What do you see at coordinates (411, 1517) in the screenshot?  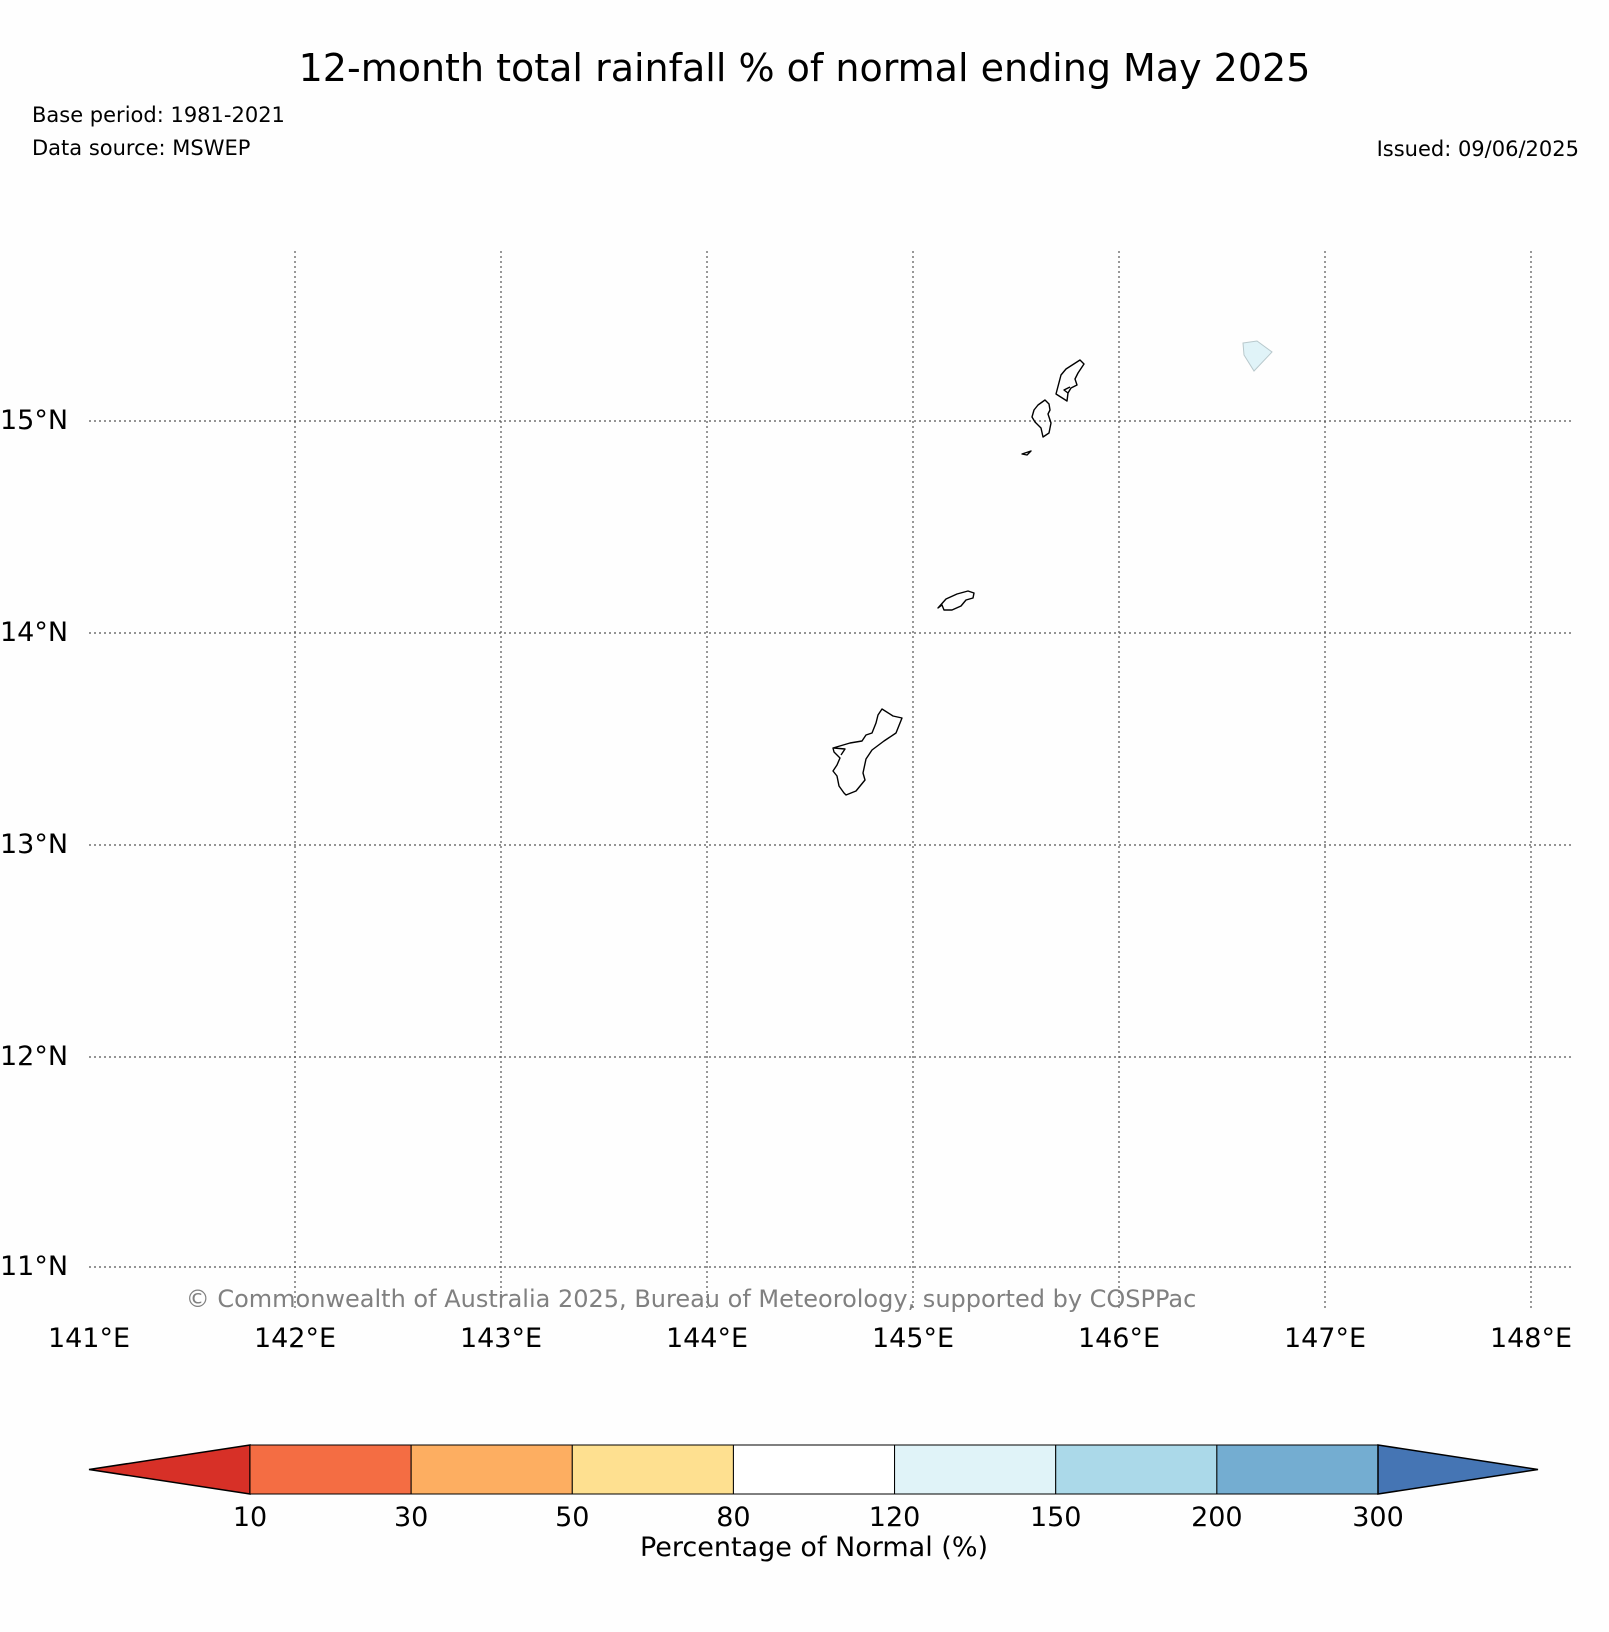 I see `colorbar-tick-label: 30` at bounding box center [411, 1517].